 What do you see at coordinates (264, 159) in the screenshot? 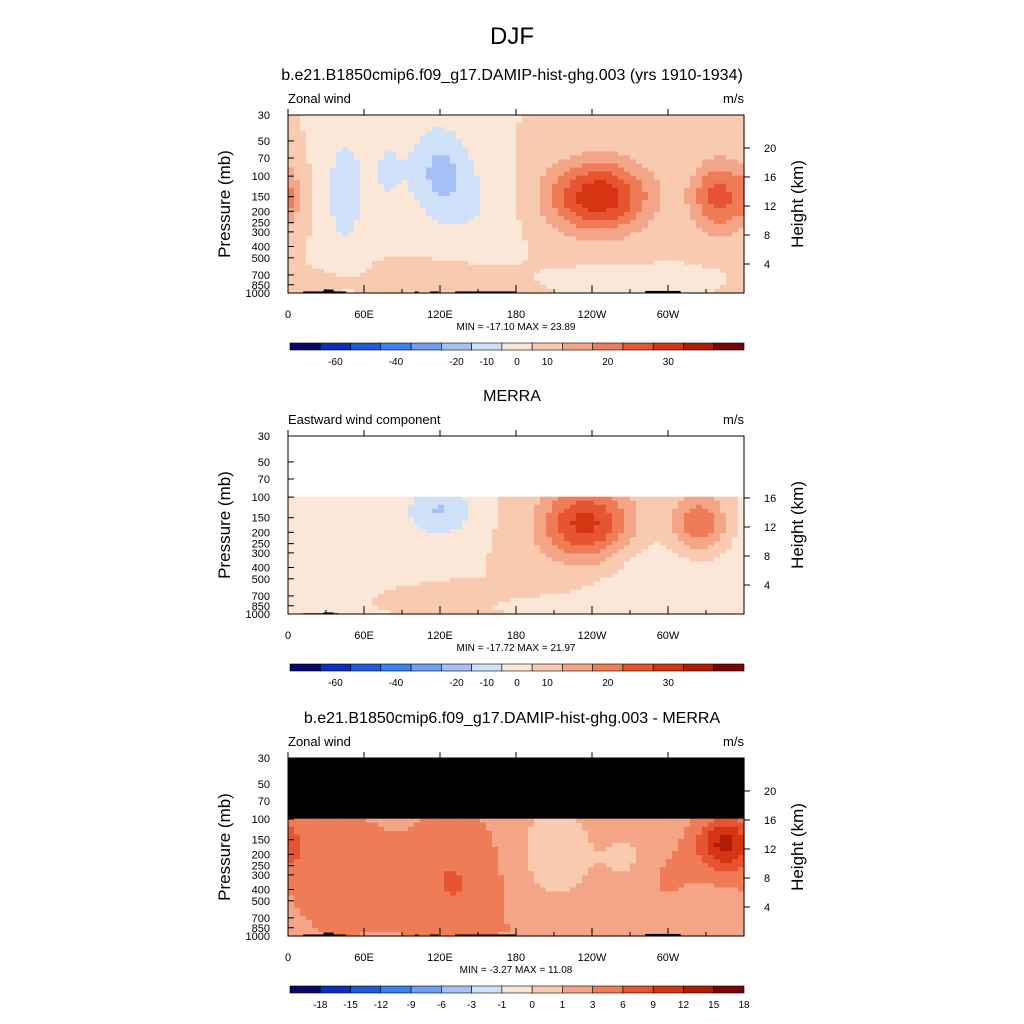
I see `y-tick-label: 70` at bounding box center [264, 159].